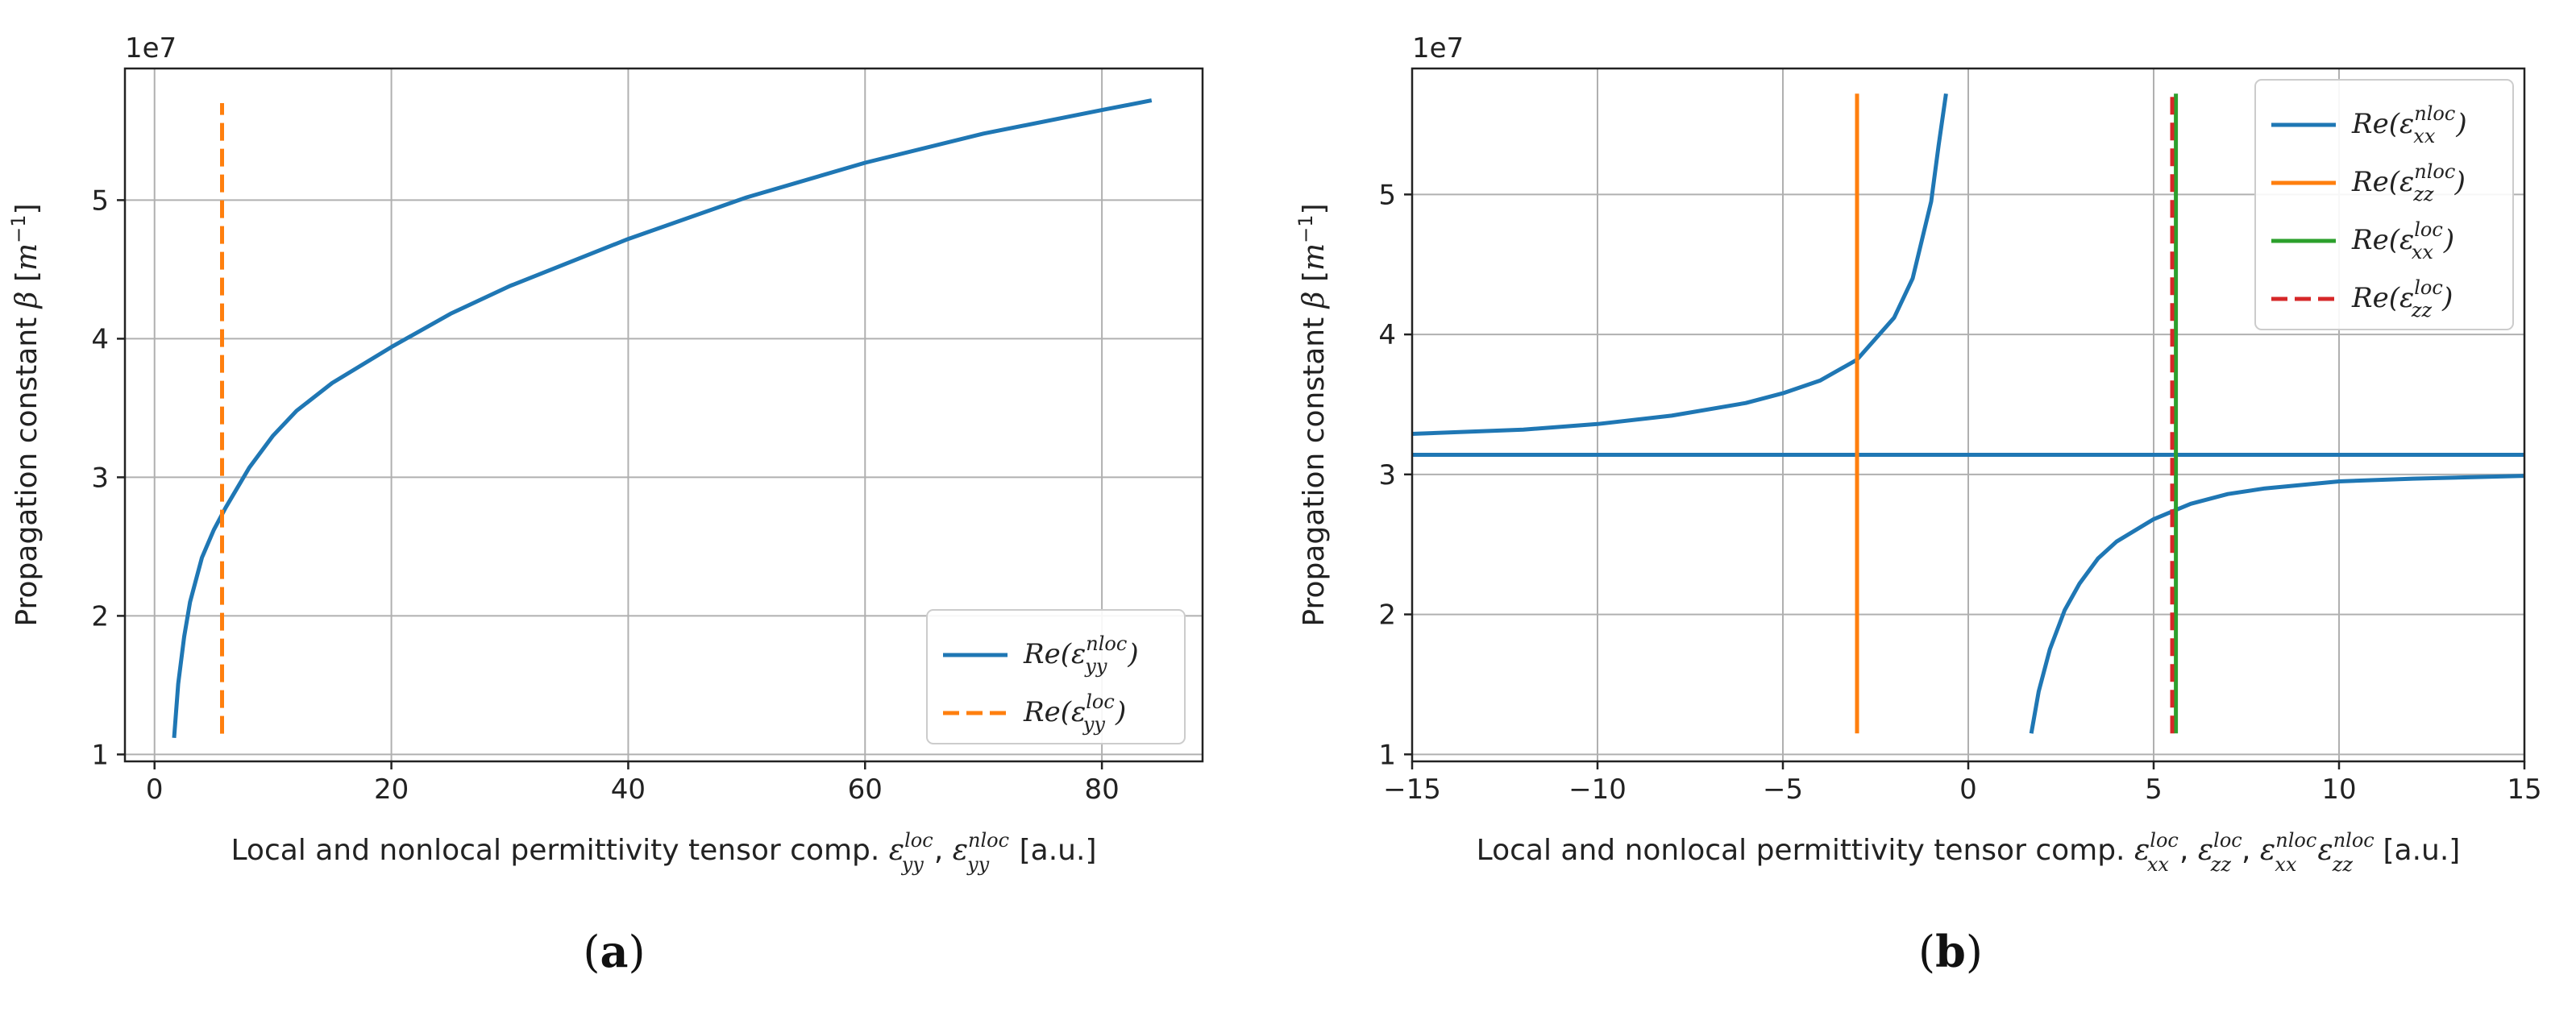  I want to click on legend-label: Re(εnloc zz), so click(2408, 182).